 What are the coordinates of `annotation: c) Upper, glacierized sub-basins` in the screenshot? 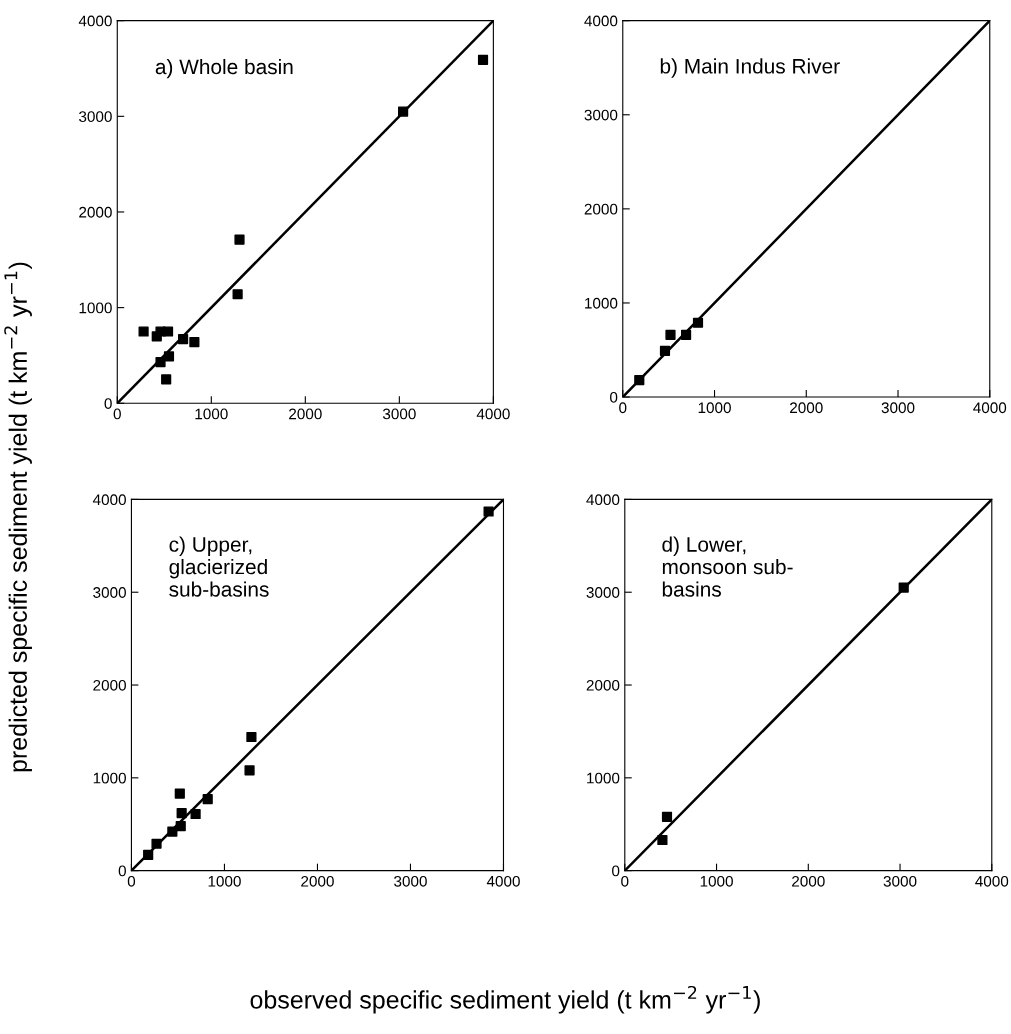 It's located at (219, 566).